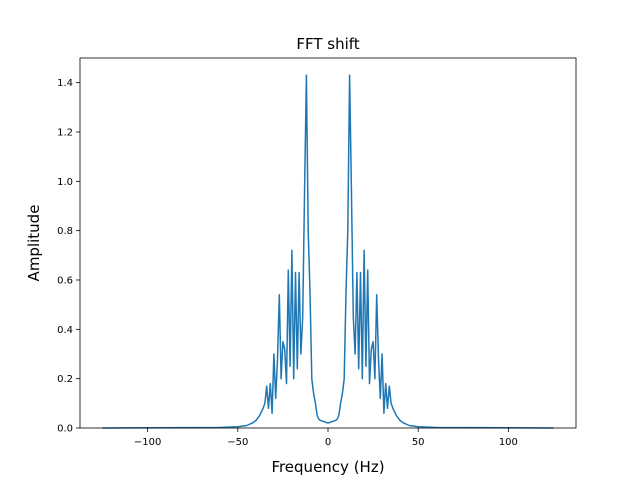  I want to click on y-tick-label: 0.2, so click(65, 379).